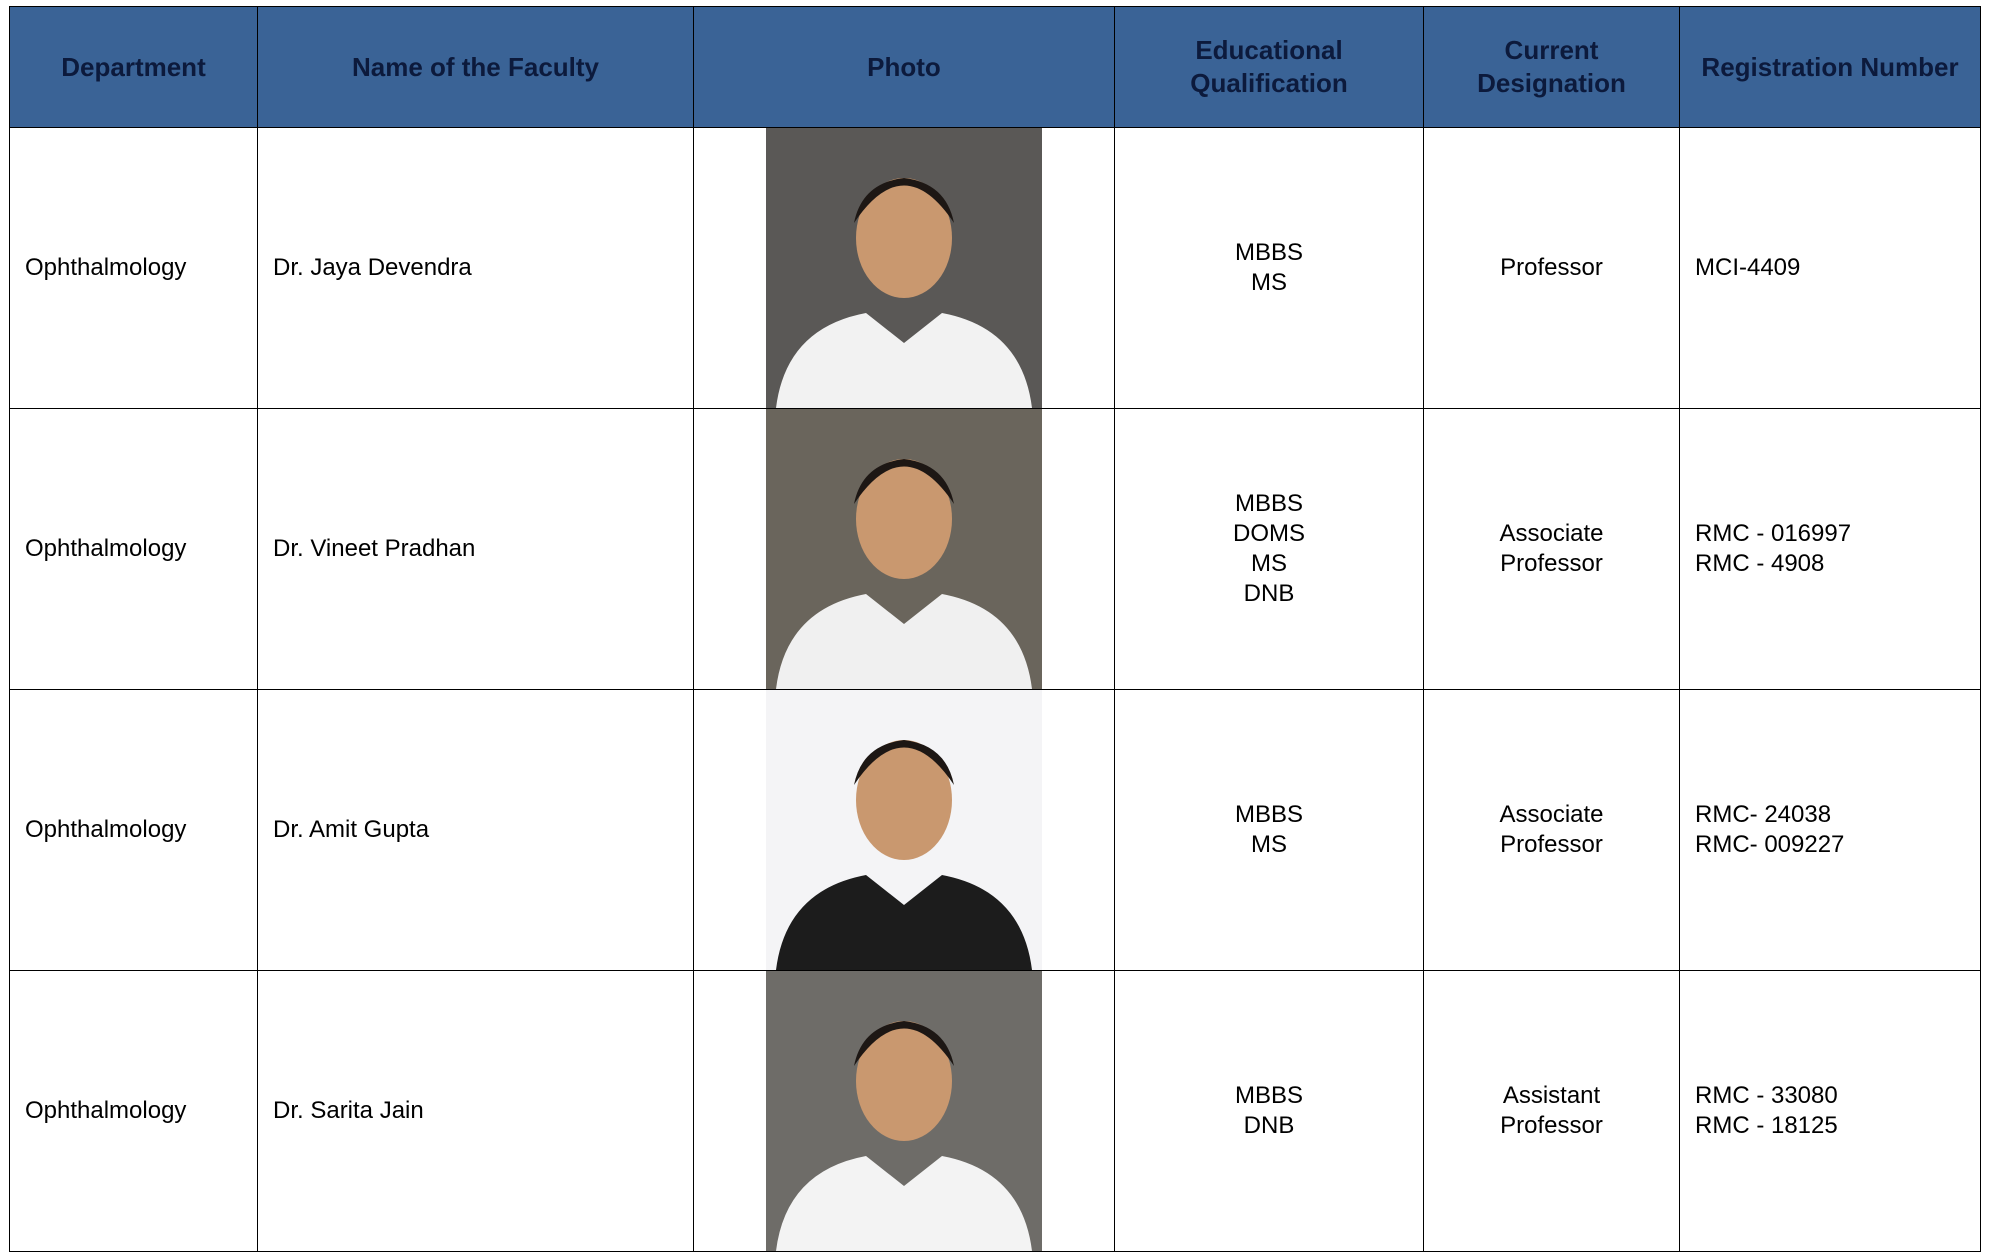  I want to click on header-cell: Current Designation, so click(1551, 67).